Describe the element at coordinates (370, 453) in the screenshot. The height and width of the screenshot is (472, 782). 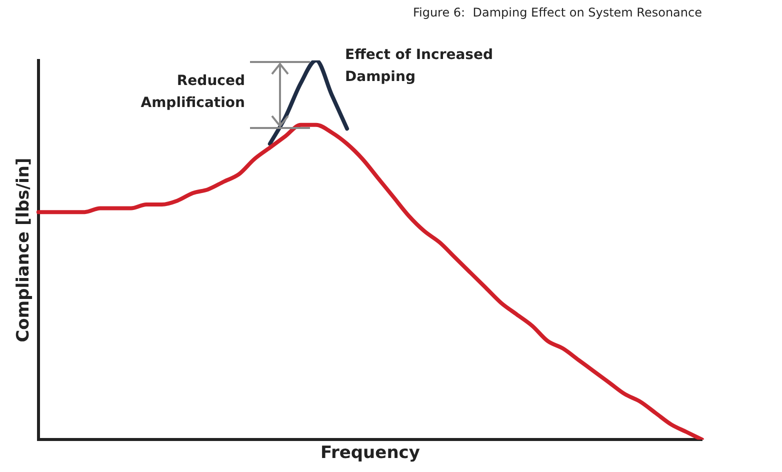
I see `x-axis-title: Frequency` at that location.